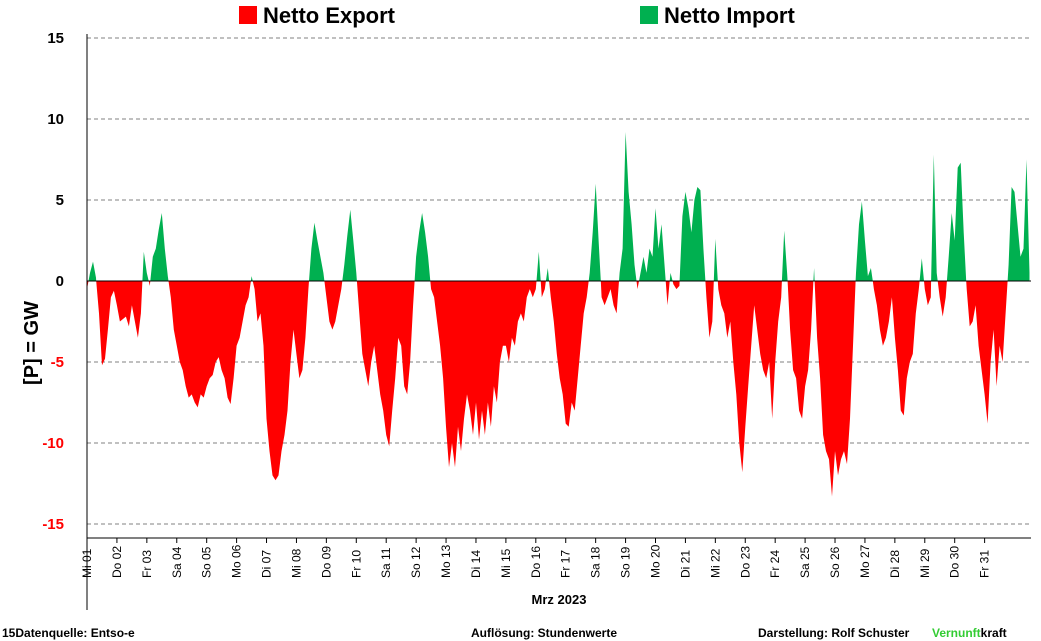  I want to click on x-tick-label: Do 16, so click(536, 562).